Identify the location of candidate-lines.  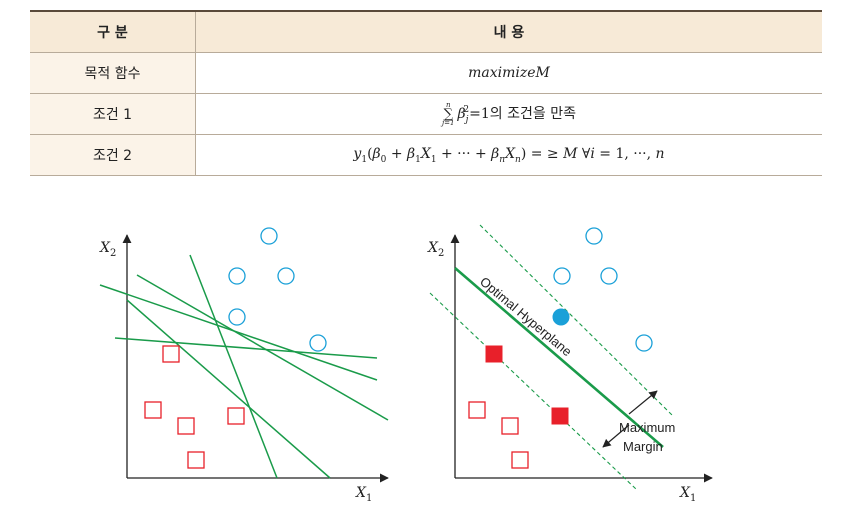
(244, 366).